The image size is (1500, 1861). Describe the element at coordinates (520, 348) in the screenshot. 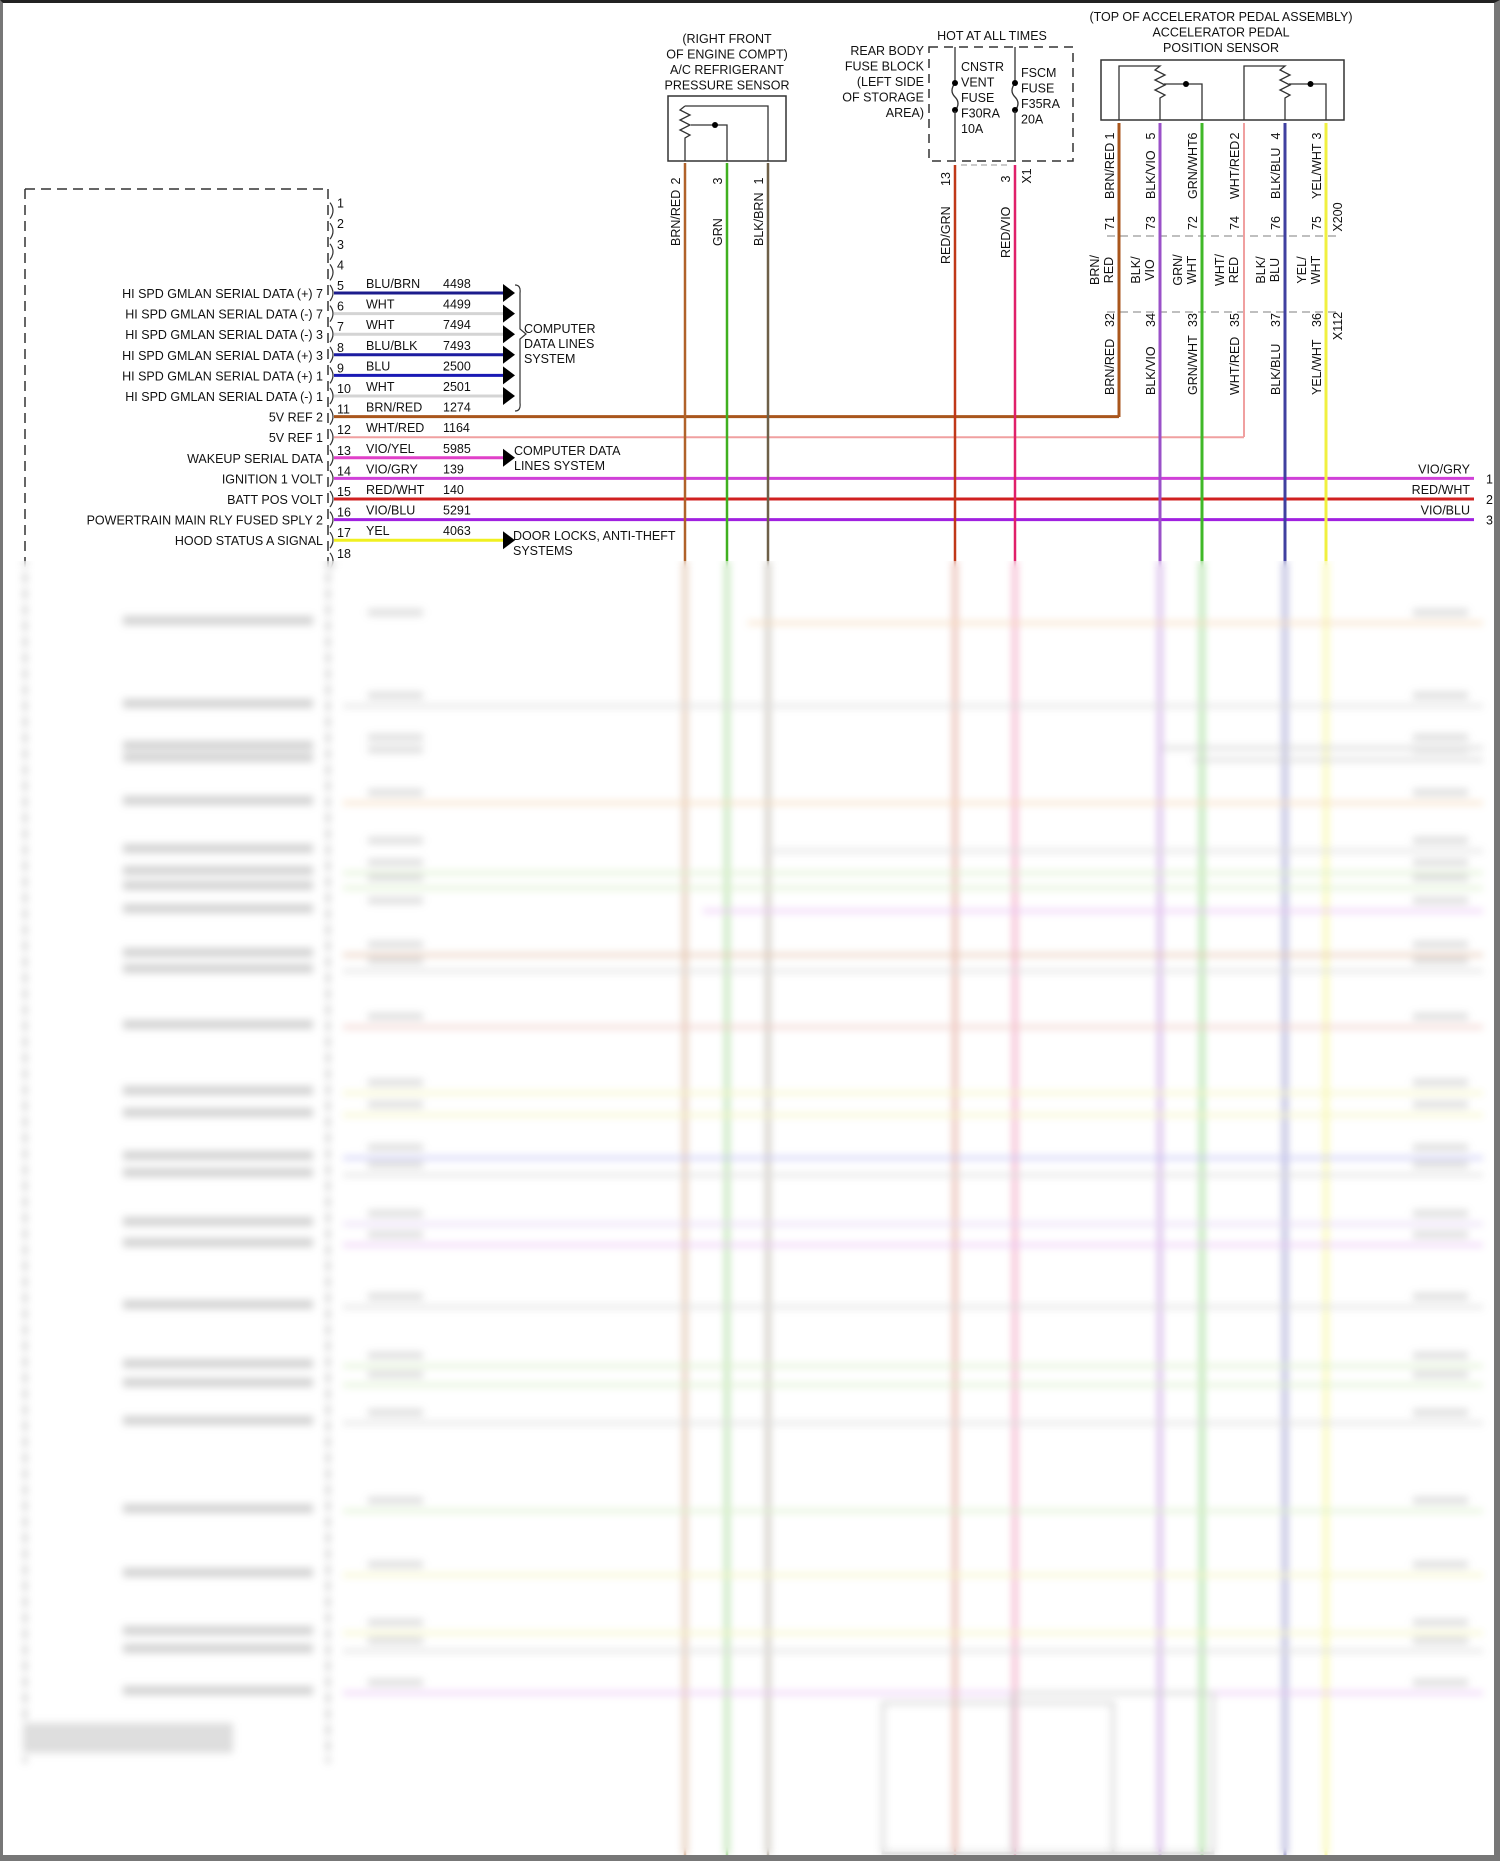

I see `brace-icon` at that location.